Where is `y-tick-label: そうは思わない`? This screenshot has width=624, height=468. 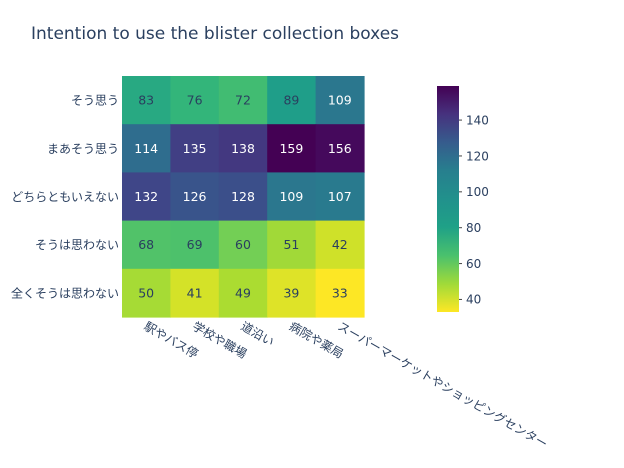 y-tick-label: そうは思わない is located at coordinates (77, 245).